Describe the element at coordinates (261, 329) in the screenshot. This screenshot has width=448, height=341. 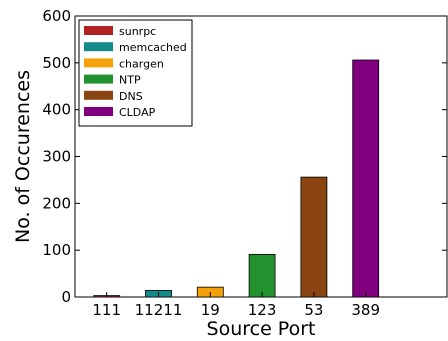
I see `x-axis-title: Source Port` at that location.